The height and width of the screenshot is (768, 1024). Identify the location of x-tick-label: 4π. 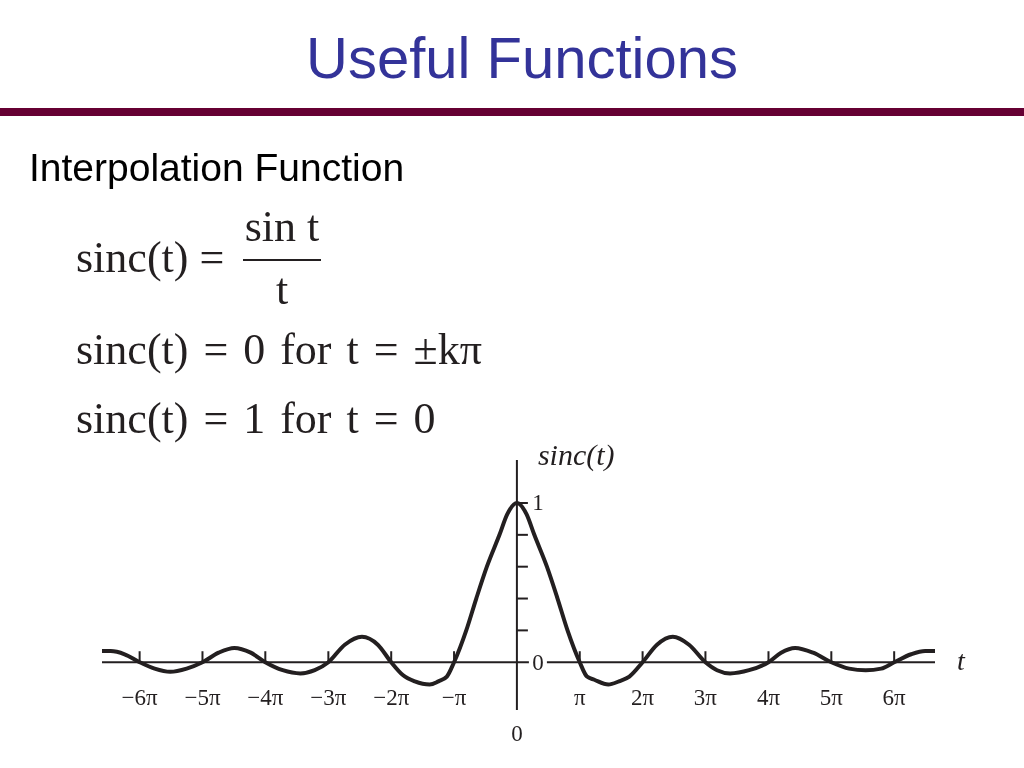
(768, 698).